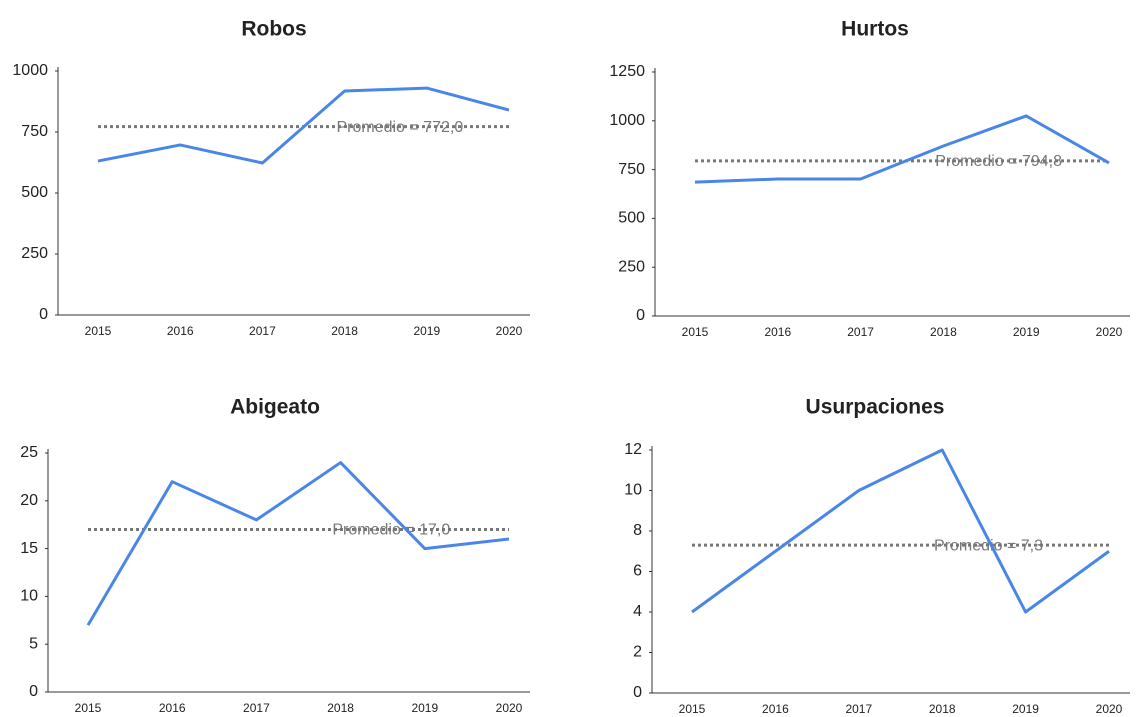 The height and width of the screenshot is (717, 1139). I want to click on y-tick-label: 12, so click(633, 449).